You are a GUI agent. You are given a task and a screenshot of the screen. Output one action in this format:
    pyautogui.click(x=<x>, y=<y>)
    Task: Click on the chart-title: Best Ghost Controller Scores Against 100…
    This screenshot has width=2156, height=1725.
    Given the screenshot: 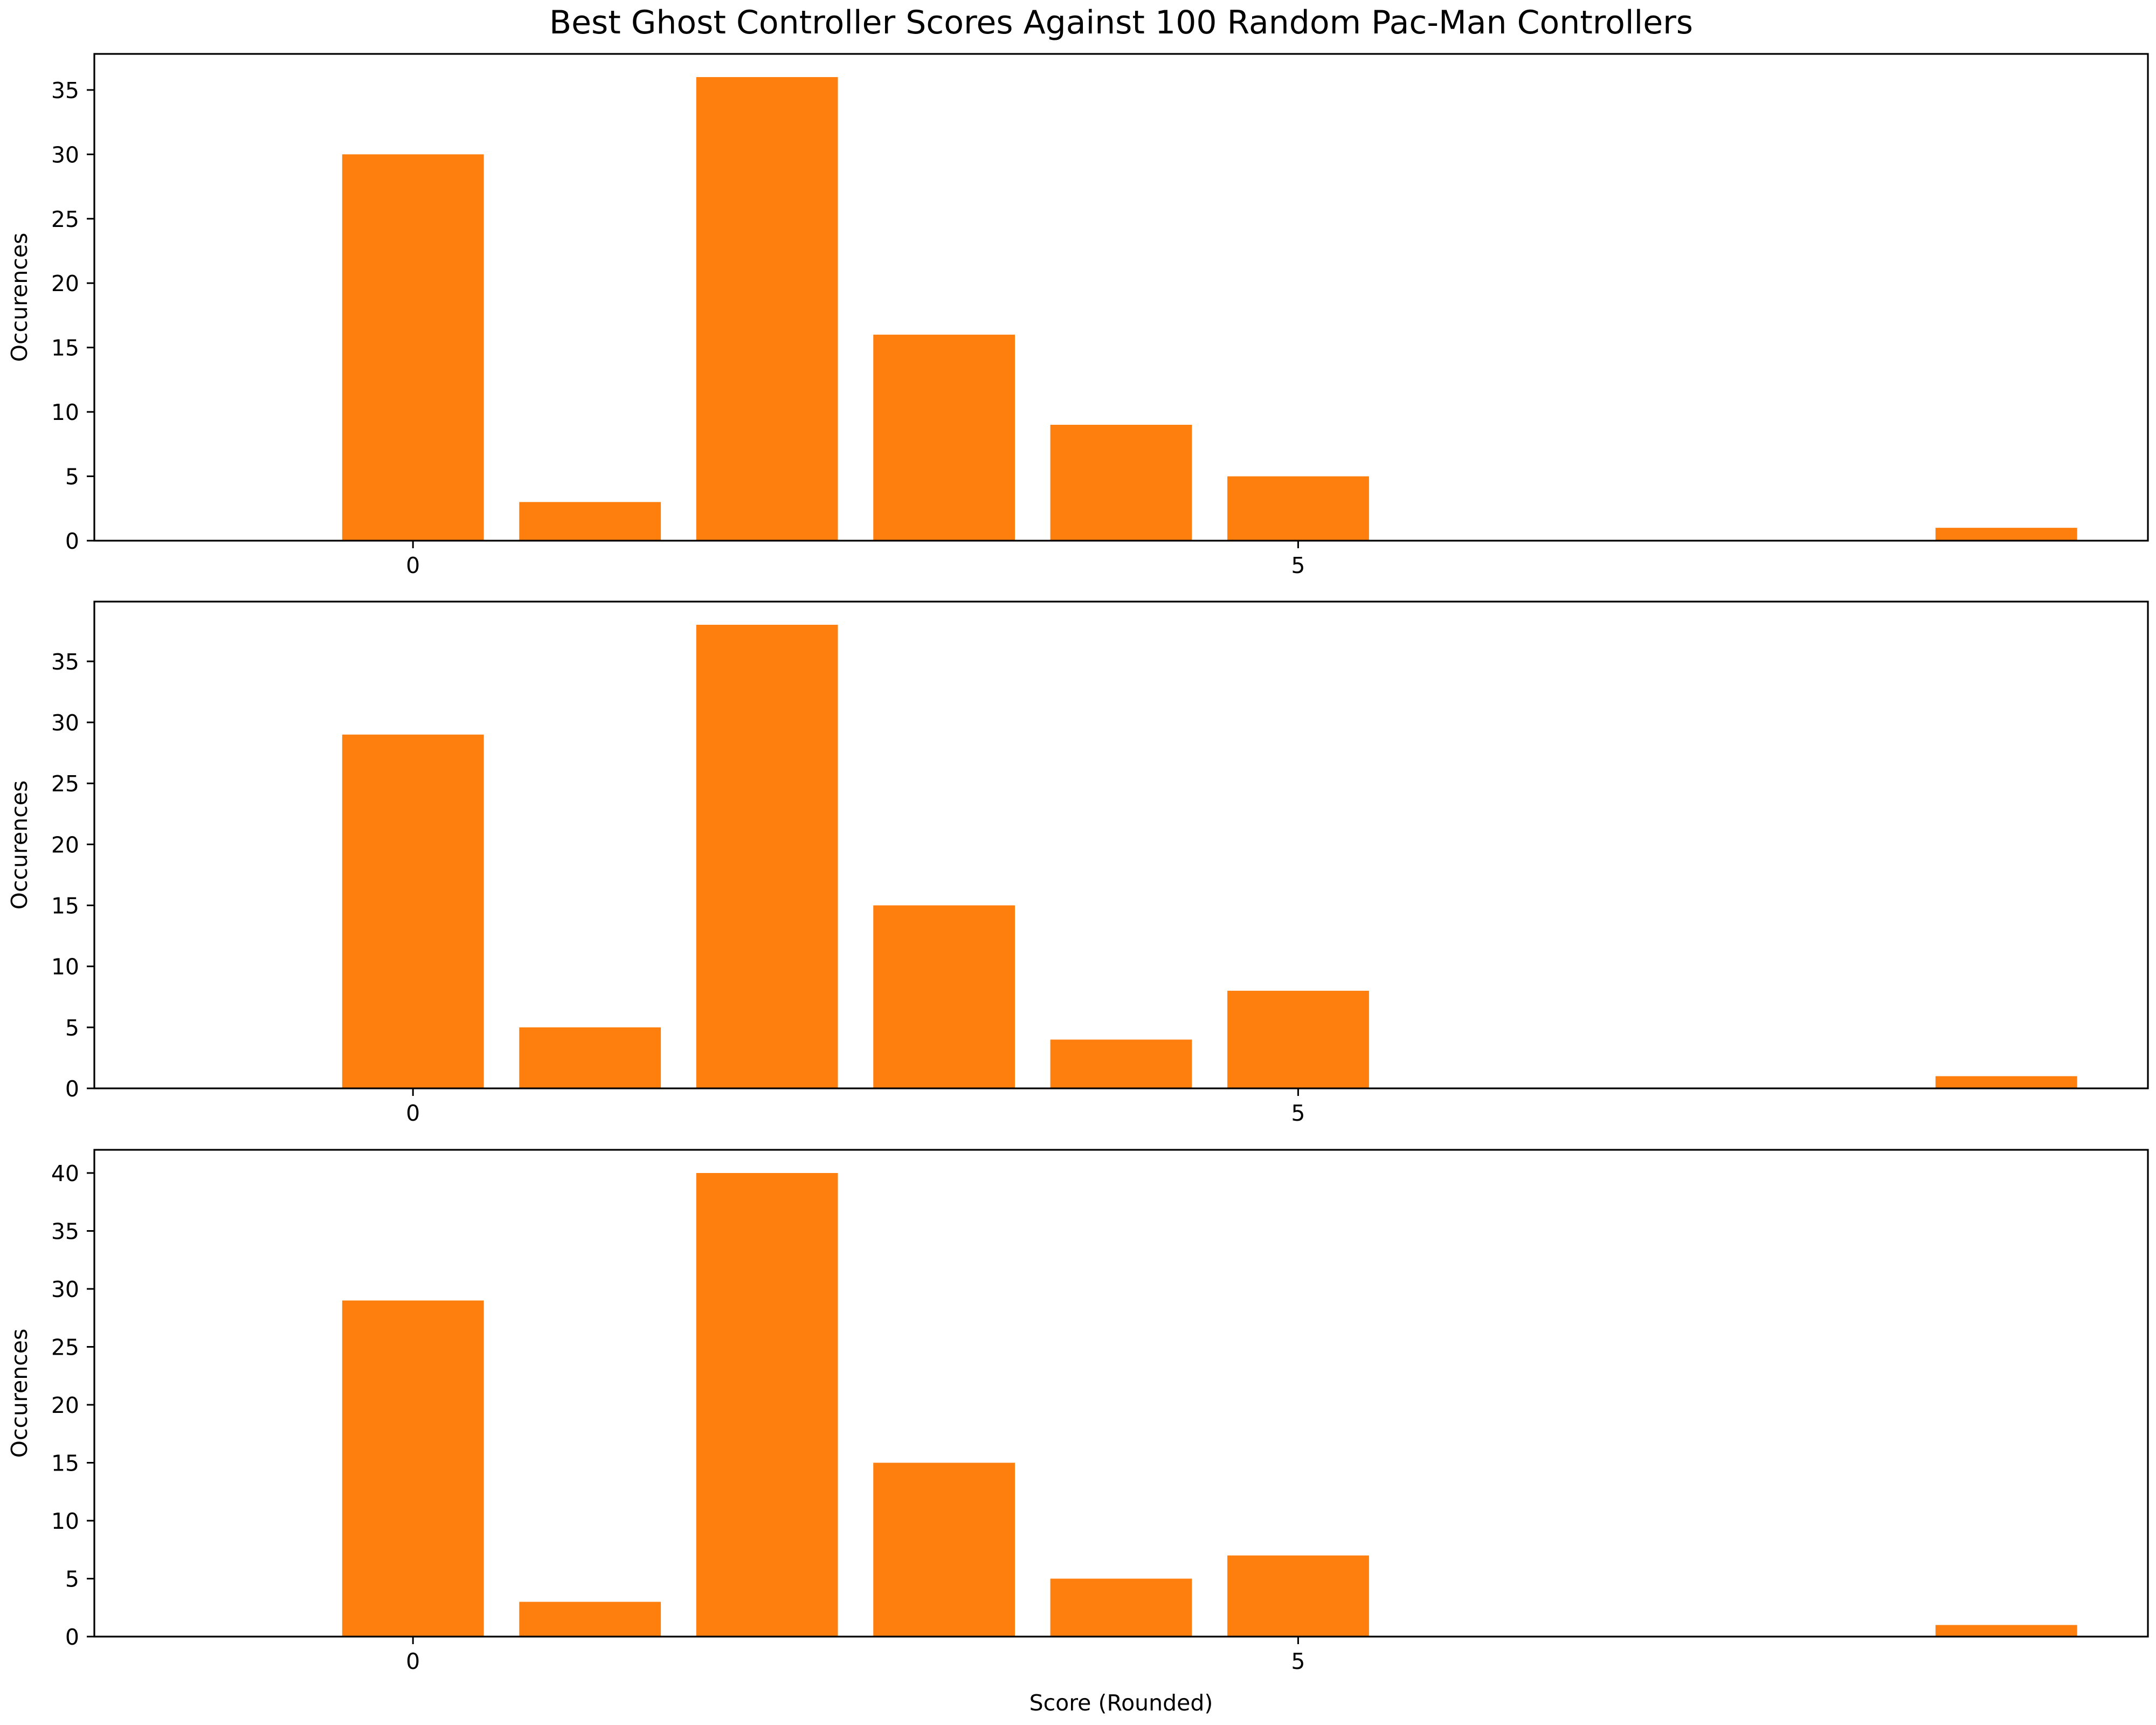 What is the action you would take?
    pyautogui.click(x=1121, y=23)
    